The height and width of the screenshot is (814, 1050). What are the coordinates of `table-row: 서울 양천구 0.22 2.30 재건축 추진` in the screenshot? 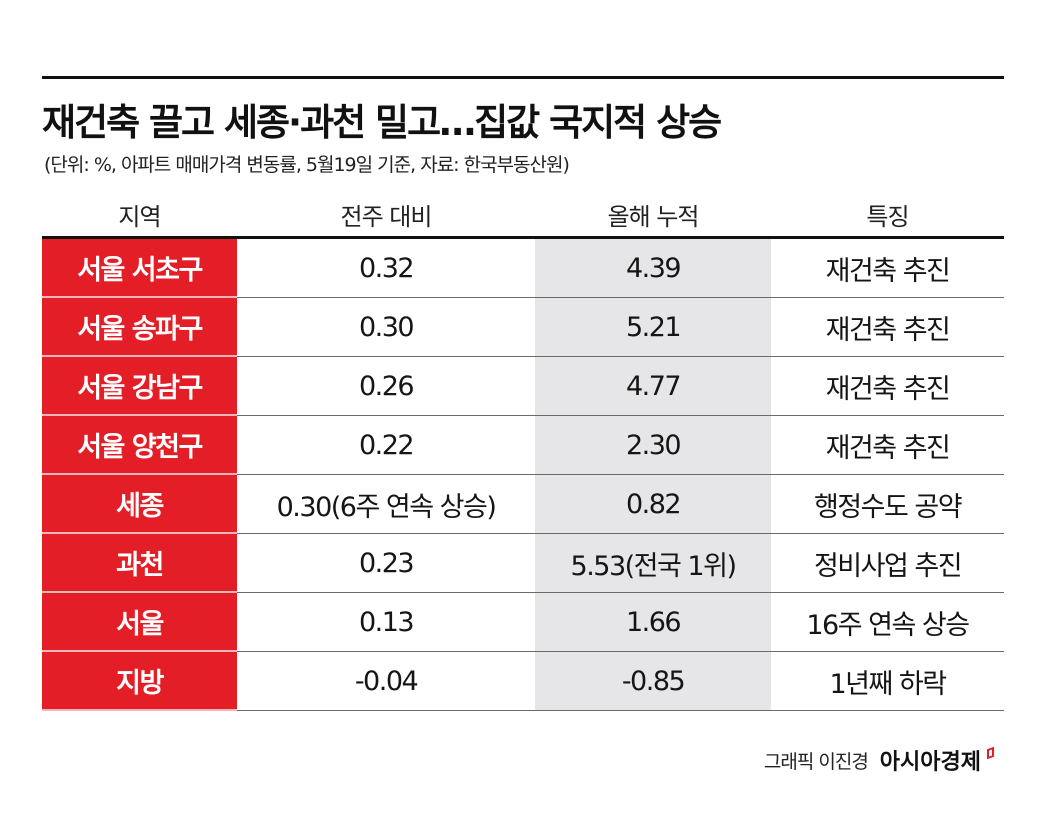 It's located at (523, 445).